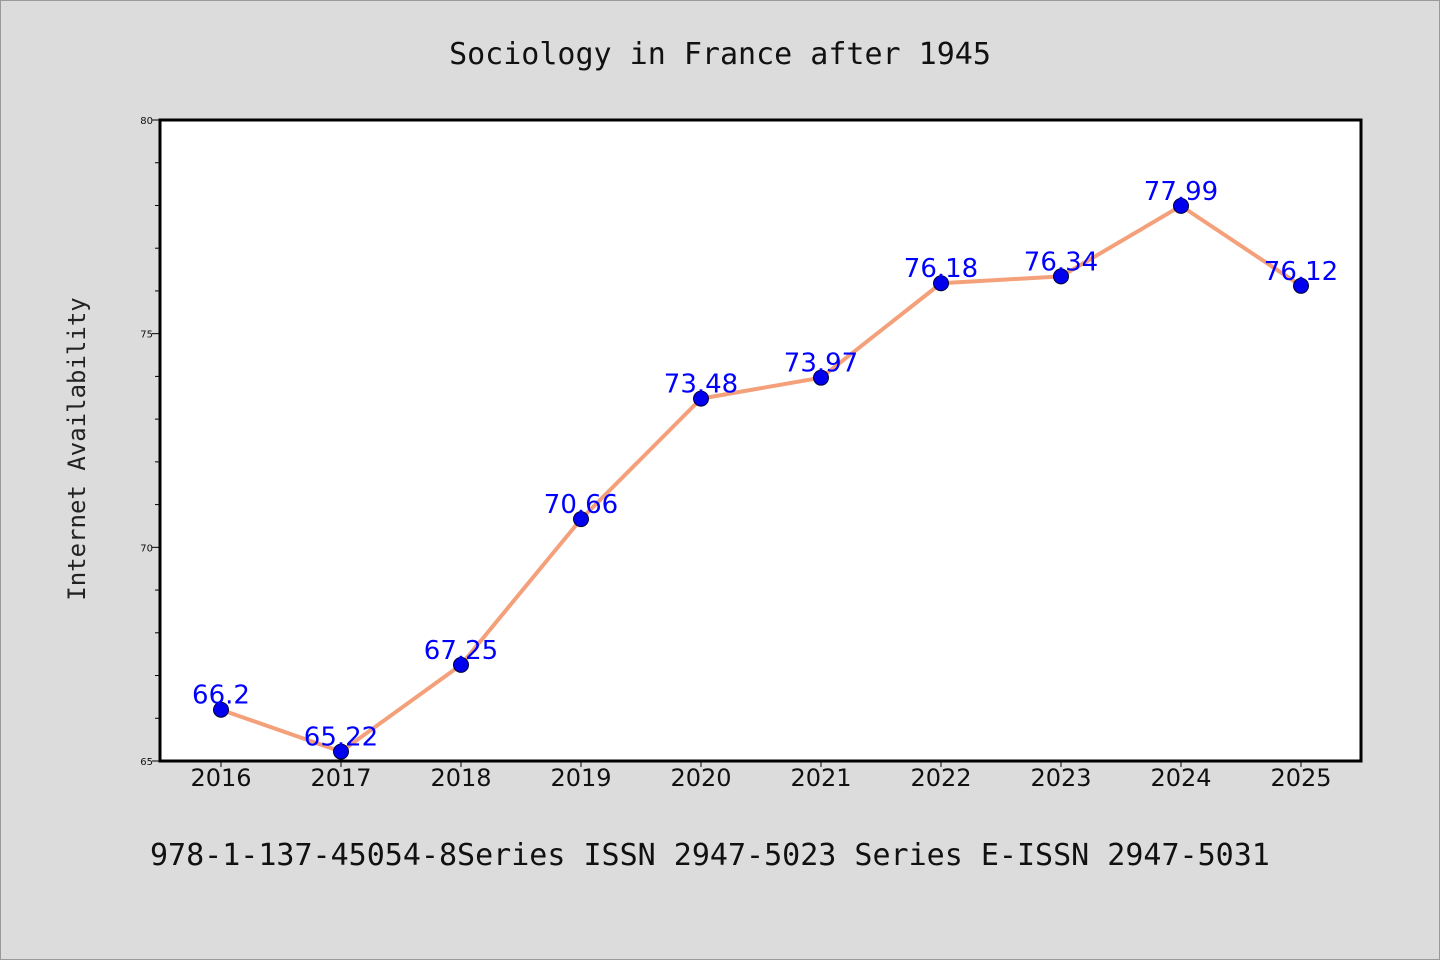 The width and height of the screenshot is (1440, 960). I want to click on y-axis-label: Internet Availability, so click(77, 448).